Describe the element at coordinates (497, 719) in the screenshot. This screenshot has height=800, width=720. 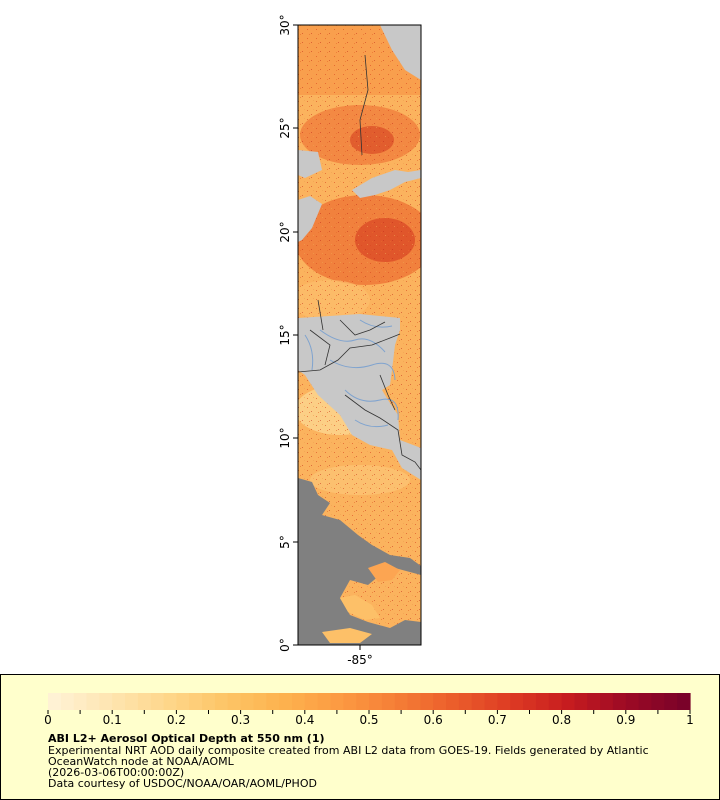
I see `colorbar-tick-label: 0.7` at that location.